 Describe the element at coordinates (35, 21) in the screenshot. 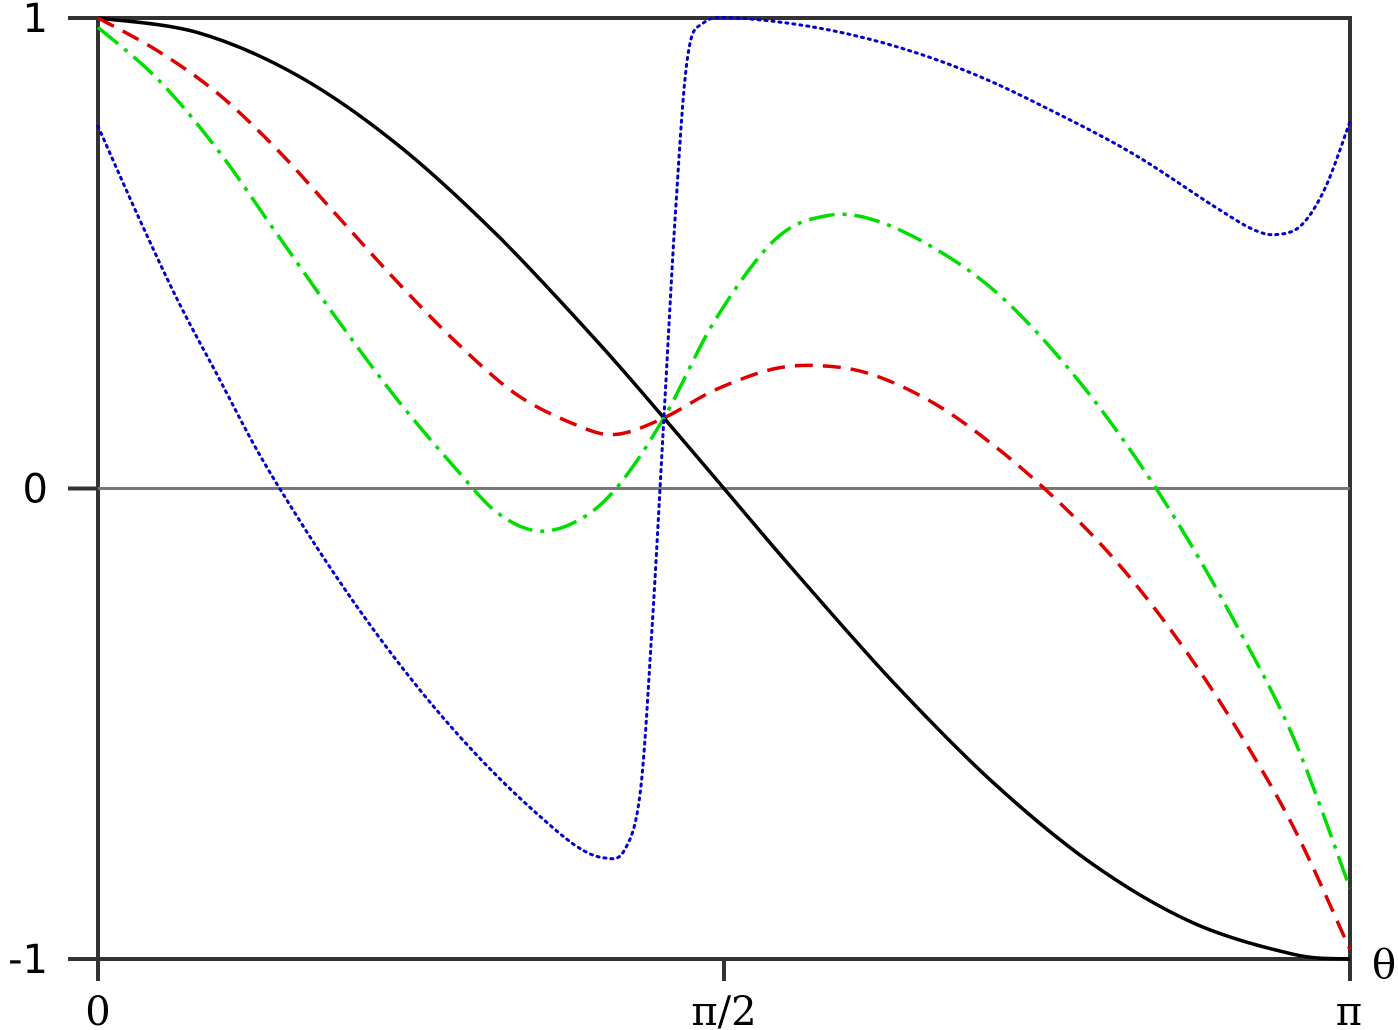

I see `y-tick-label: 1` at that location.